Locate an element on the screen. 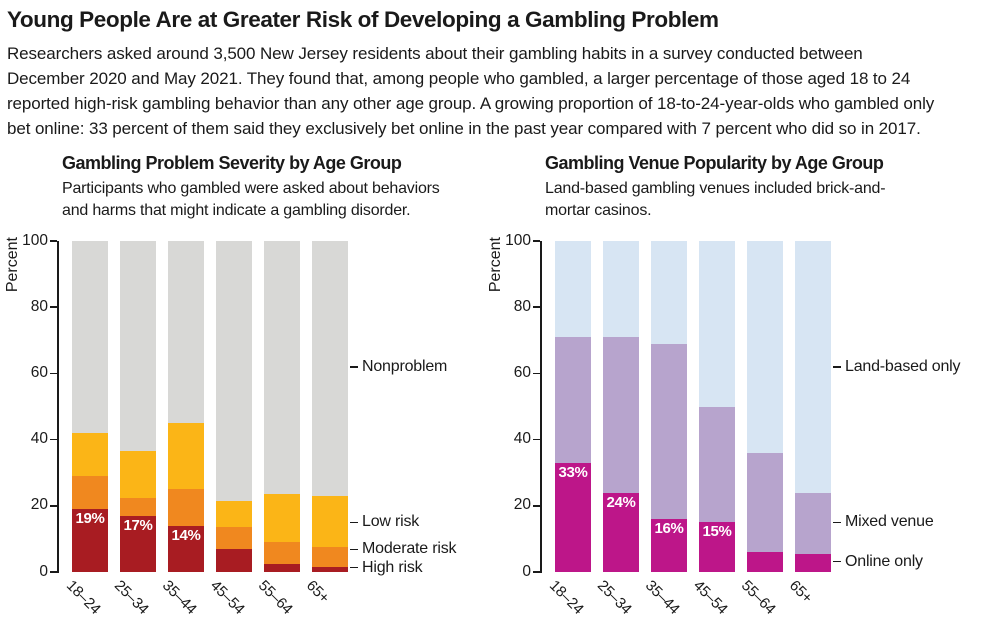 This screenshot has width=1000, height=637. segment-value-label: 17% is located at coordinates (138, 525).